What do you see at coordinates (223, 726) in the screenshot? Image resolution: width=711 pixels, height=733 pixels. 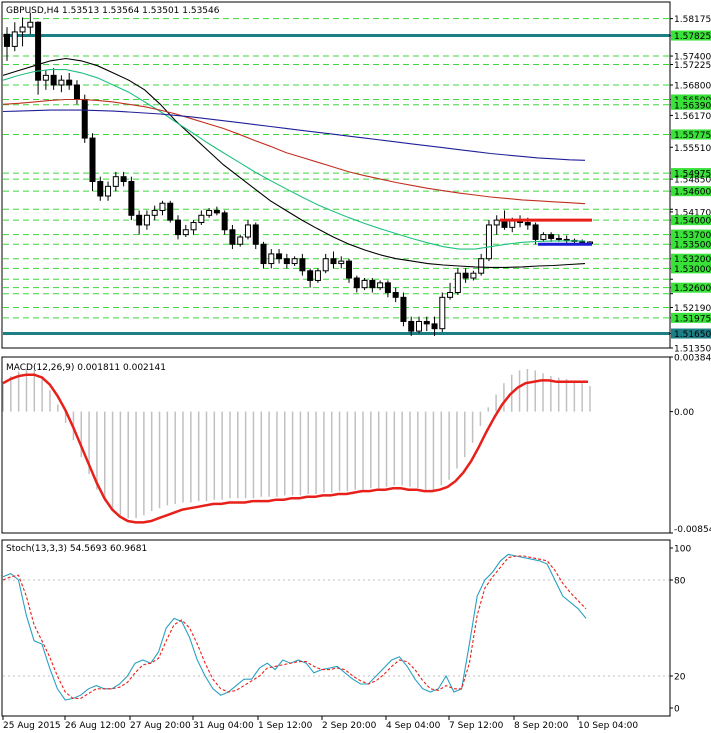 I see `time-tick-label: 31 Aug 04:00` at bounding box center [223, 726].